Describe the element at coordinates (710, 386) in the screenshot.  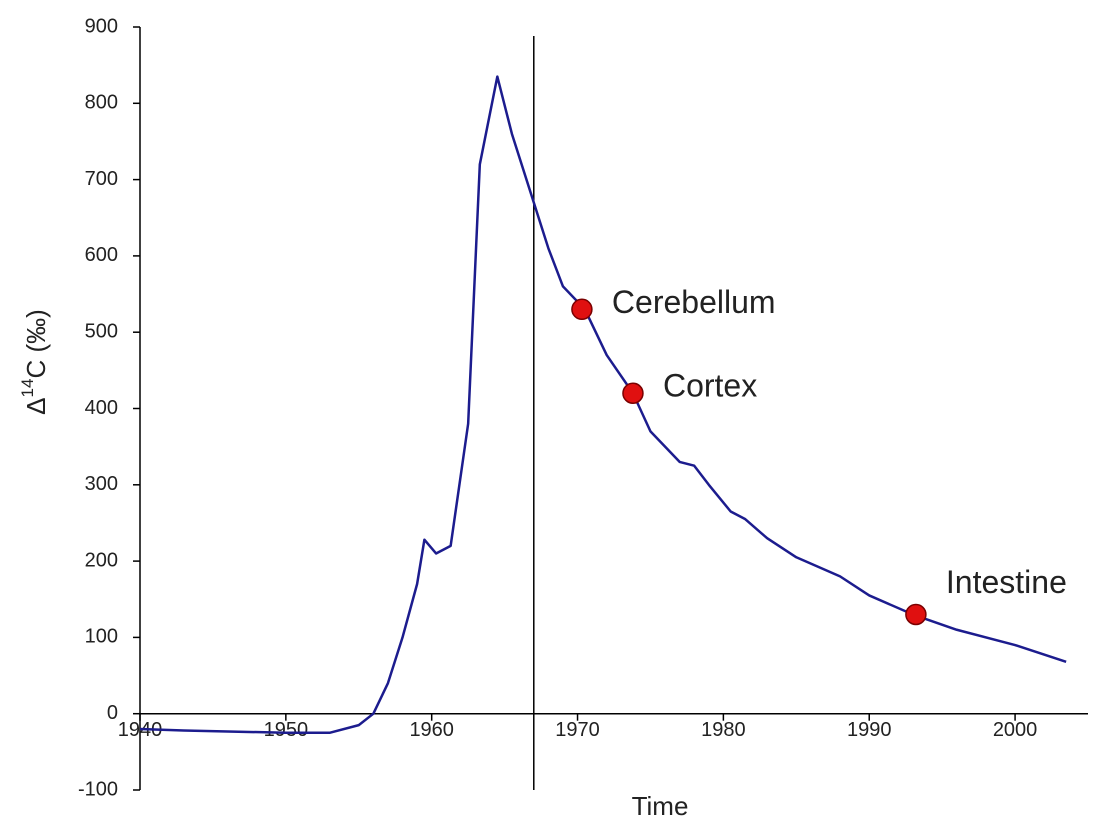
I see `annotation: Cortex` at that location.